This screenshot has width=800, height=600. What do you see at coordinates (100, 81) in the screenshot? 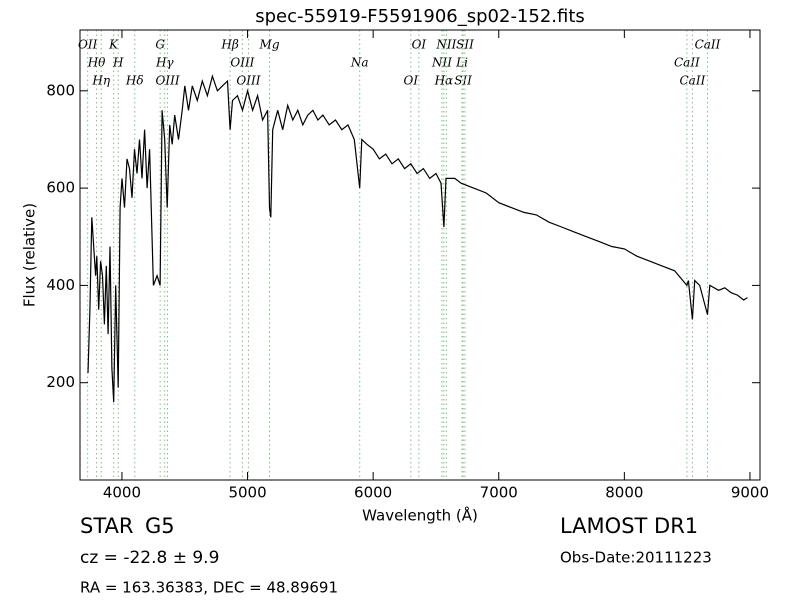
I see `spectral-line-label: Hη` at bounding box center [100, 81].